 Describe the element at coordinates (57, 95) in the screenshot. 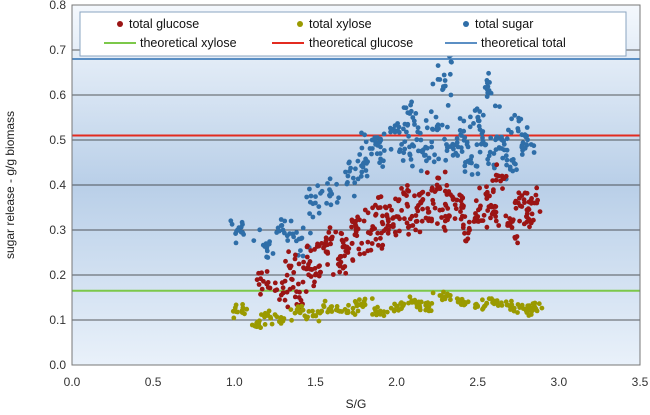

I see `y-tick-label: 0.6` at that location.